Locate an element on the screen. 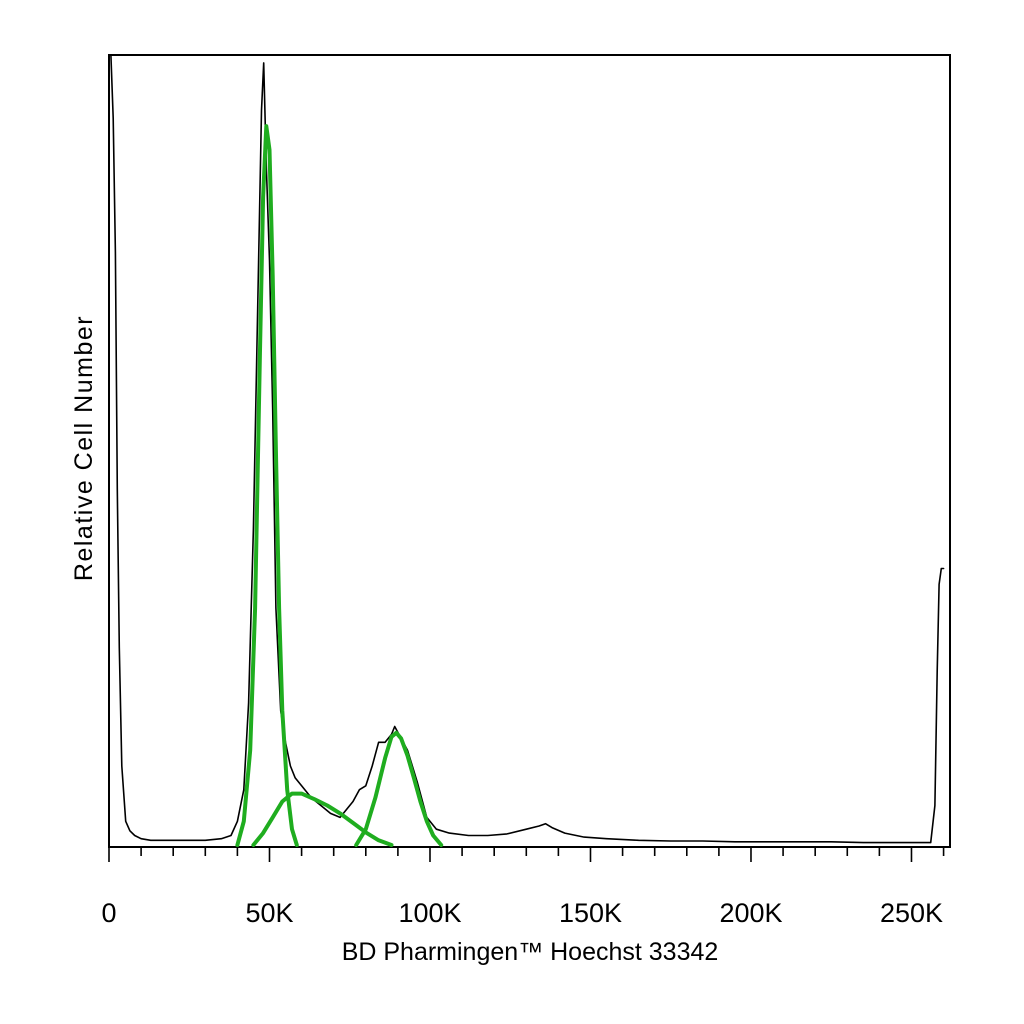 This screenshot has height=1024, width=1024. x-axis-title: BD Pharmingen™ Hoechst 33342 is located at coordinates (530, 952).